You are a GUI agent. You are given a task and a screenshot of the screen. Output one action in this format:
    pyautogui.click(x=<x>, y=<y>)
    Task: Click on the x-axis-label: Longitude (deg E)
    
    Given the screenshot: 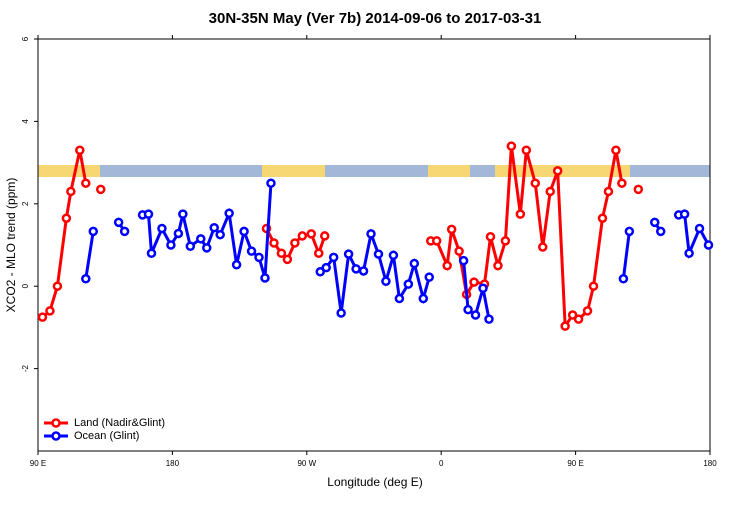 What is the action you would take?
    pyautogui.click(x=374, y=482)
    